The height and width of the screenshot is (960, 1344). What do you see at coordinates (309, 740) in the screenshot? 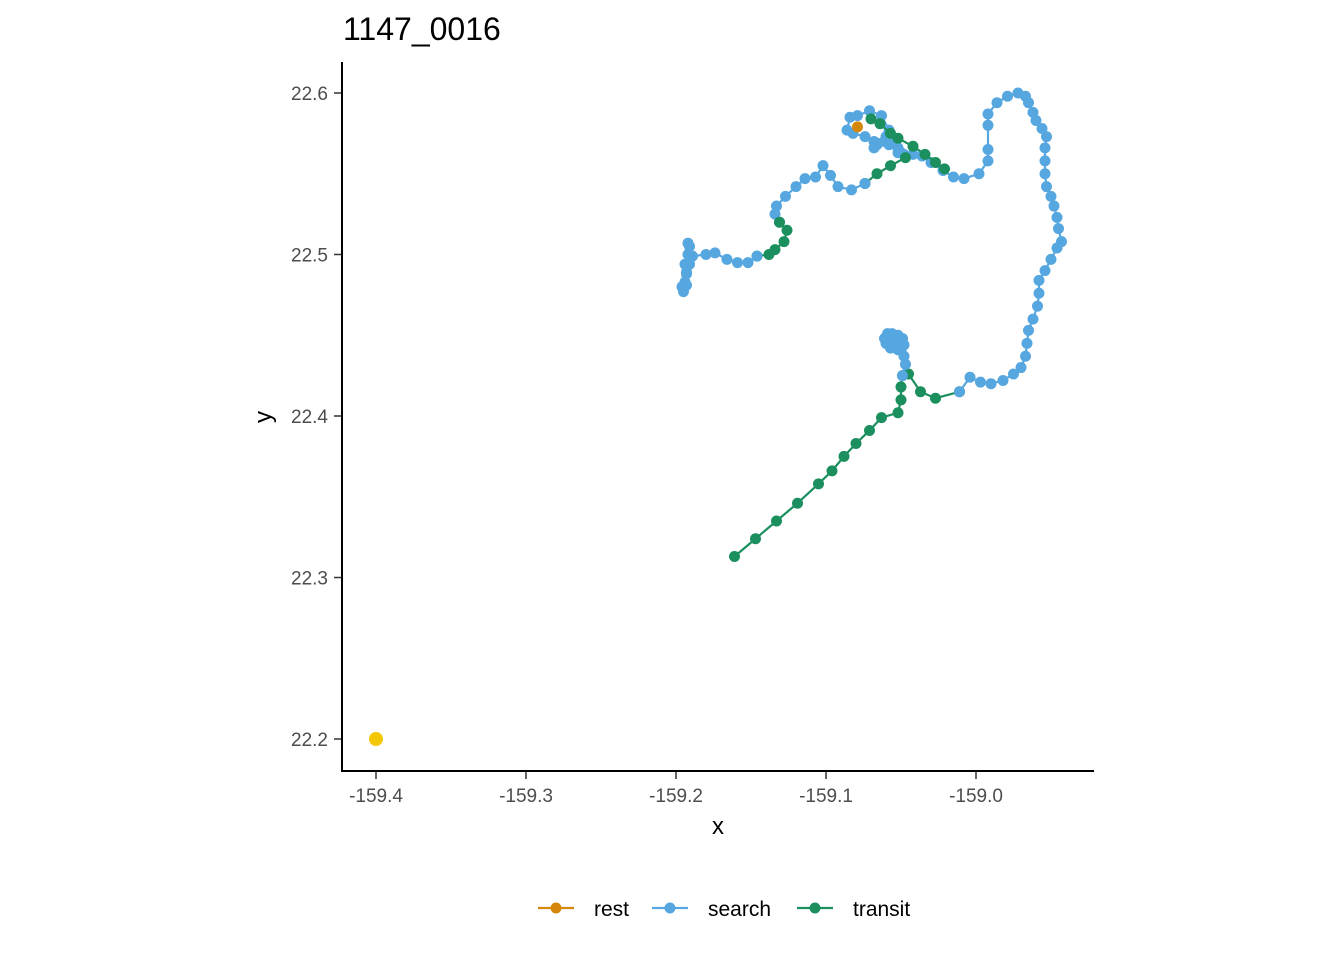
I see `y-tick-label: 22.2` at bounding box center [309, 740].